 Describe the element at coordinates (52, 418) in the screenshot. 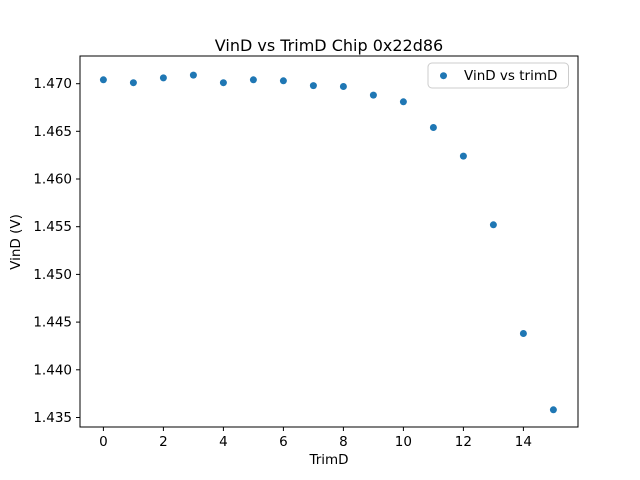

I see `y-tick-label: 1.435` at that location.